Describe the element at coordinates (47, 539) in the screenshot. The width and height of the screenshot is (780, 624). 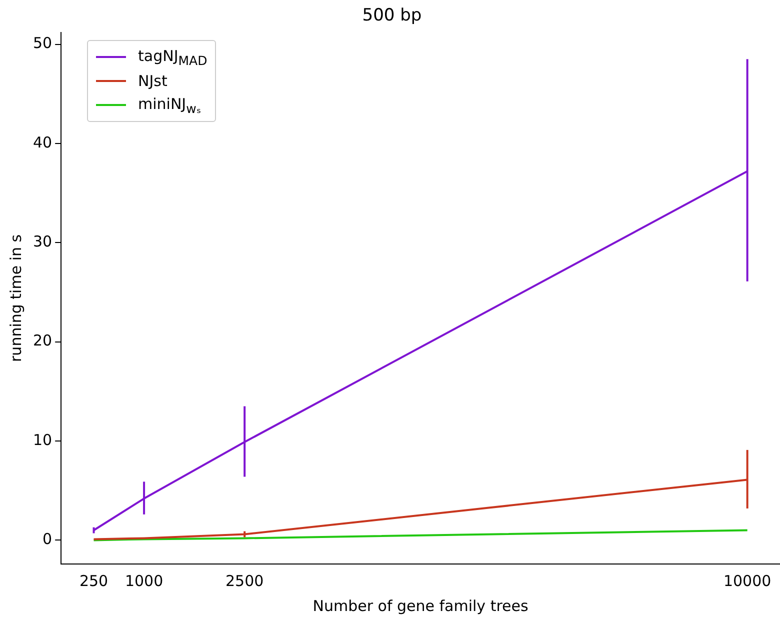
I see `y-tick-label: 0` at that location.